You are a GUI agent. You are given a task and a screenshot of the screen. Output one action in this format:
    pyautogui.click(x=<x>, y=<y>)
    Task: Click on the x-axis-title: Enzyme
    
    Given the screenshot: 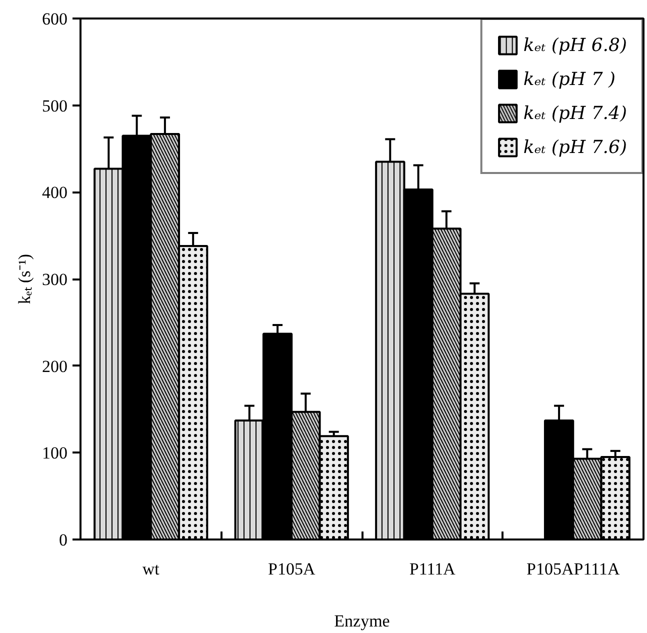 What is the action you would take?
    pyautogui.click(x=362, y=621)
    